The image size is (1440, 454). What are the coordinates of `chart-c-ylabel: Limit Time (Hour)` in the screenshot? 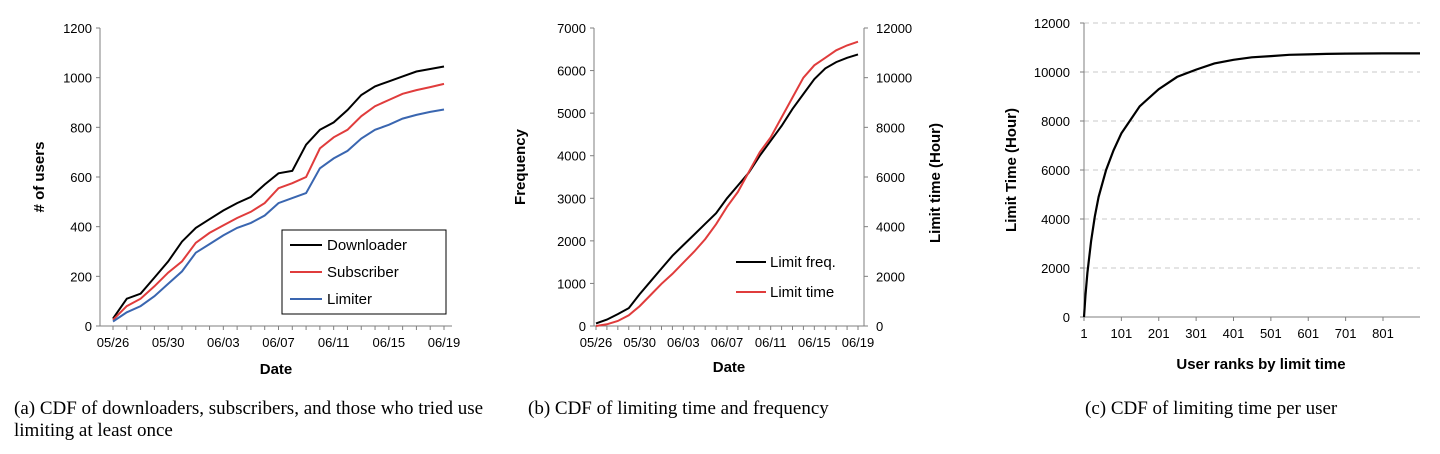 It's located at (1011, 170).